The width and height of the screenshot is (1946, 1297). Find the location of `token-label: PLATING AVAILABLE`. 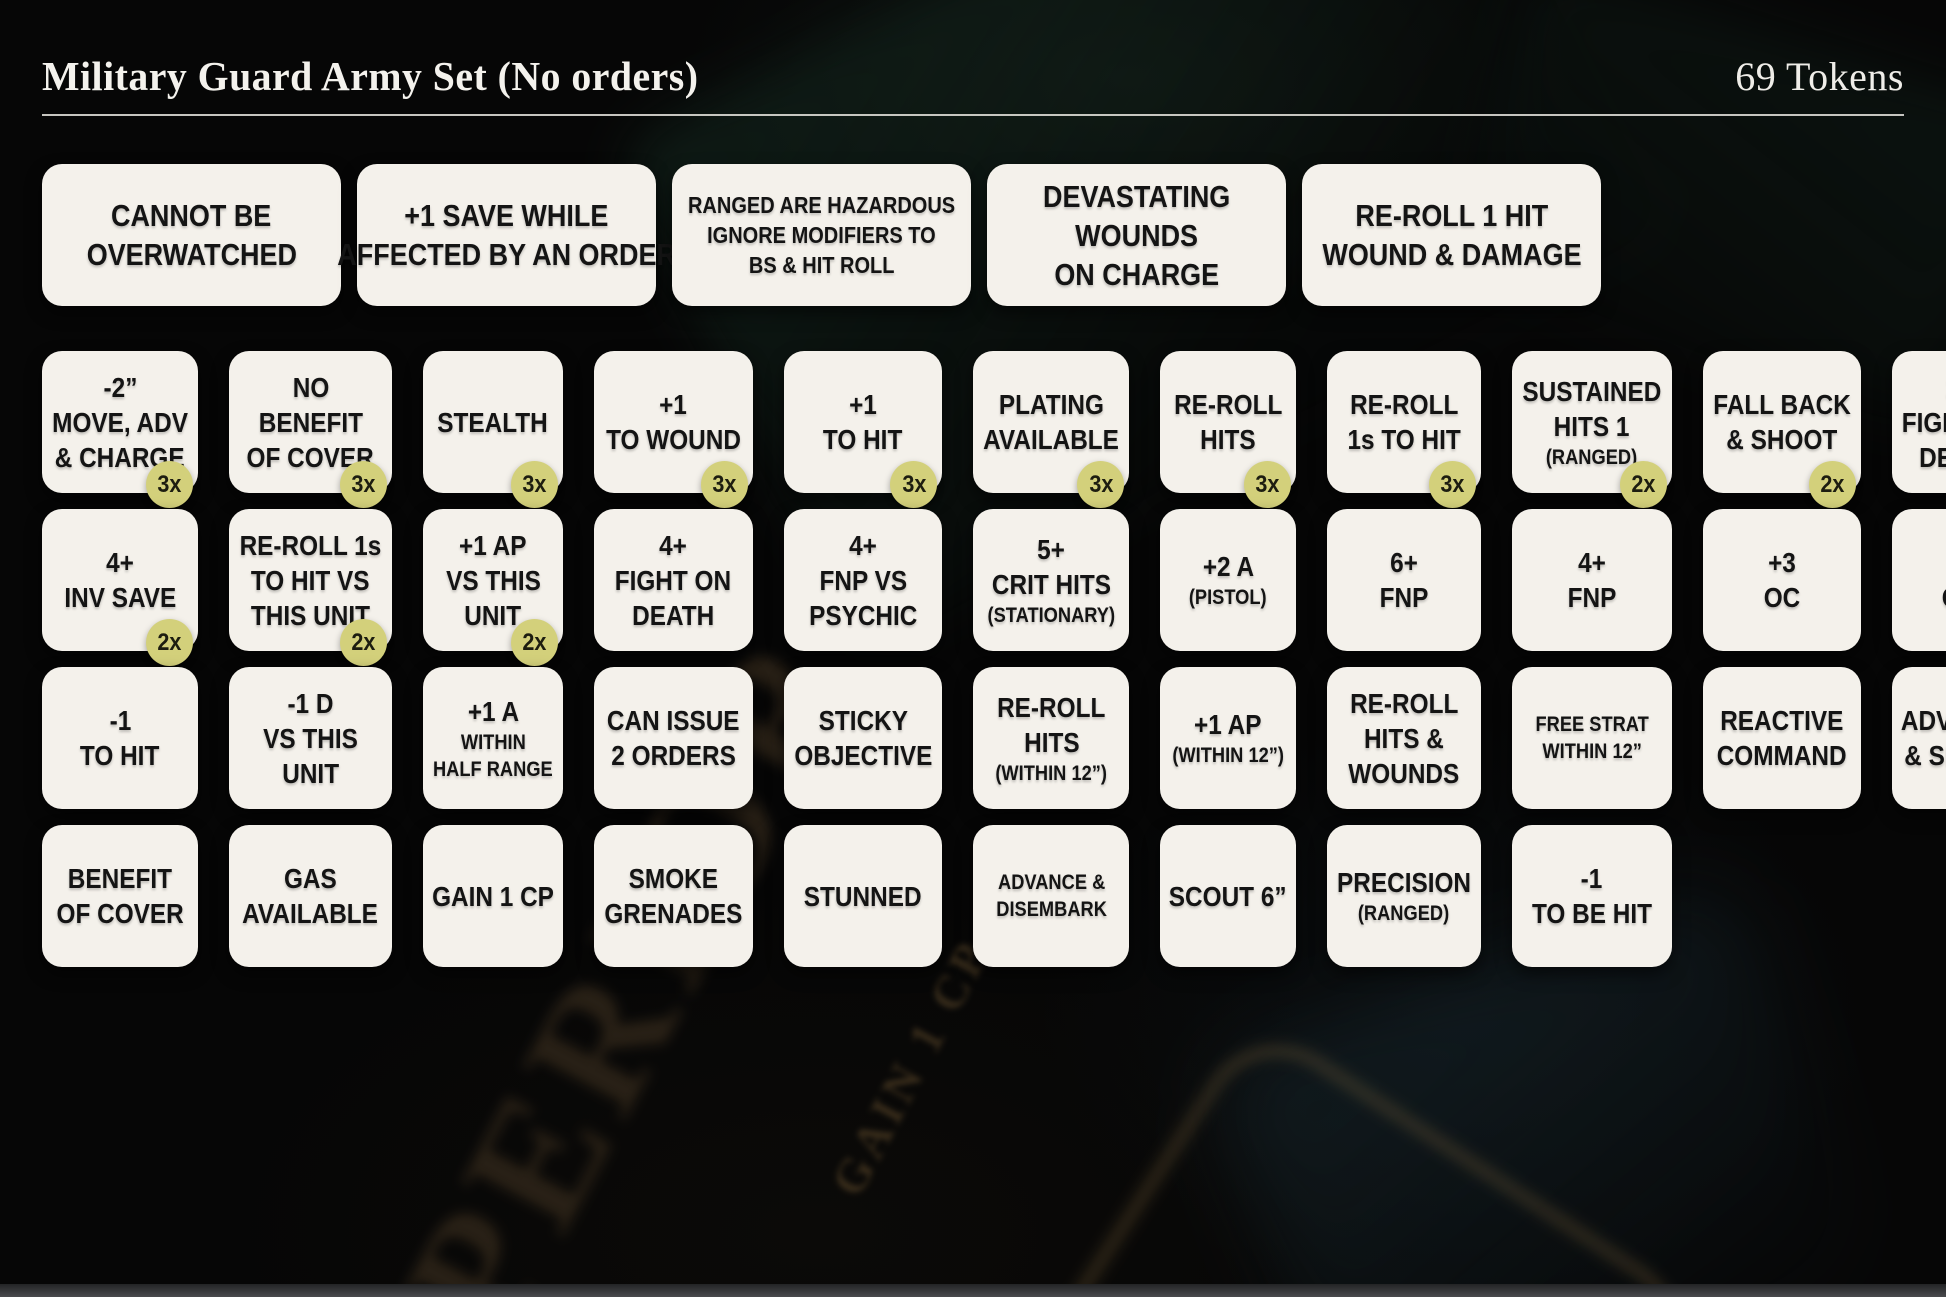

token-label: PLATING AVAILABLE is located at coordinates (1051, 422).